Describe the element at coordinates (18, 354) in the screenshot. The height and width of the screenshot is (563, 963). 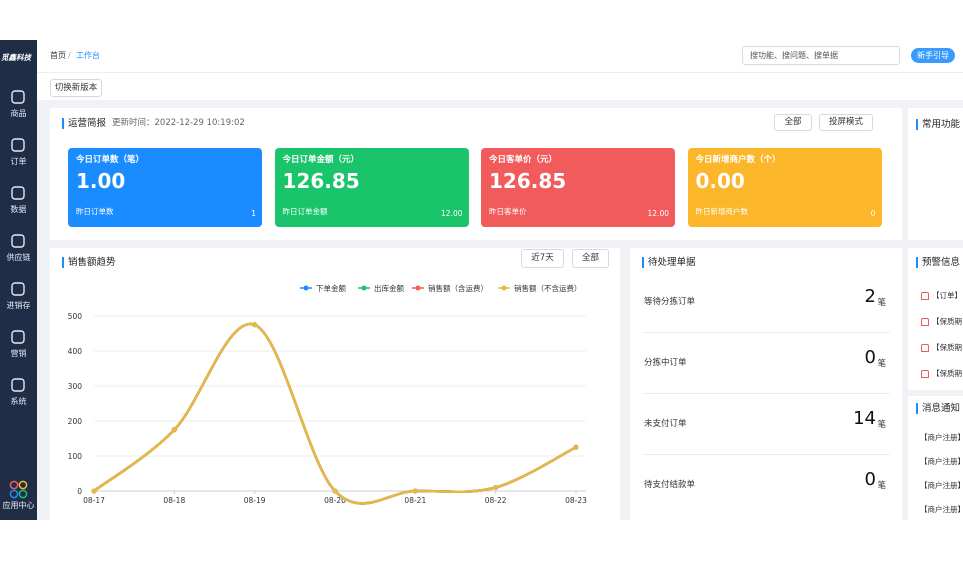
I see `menu-item: 营销` at that location.